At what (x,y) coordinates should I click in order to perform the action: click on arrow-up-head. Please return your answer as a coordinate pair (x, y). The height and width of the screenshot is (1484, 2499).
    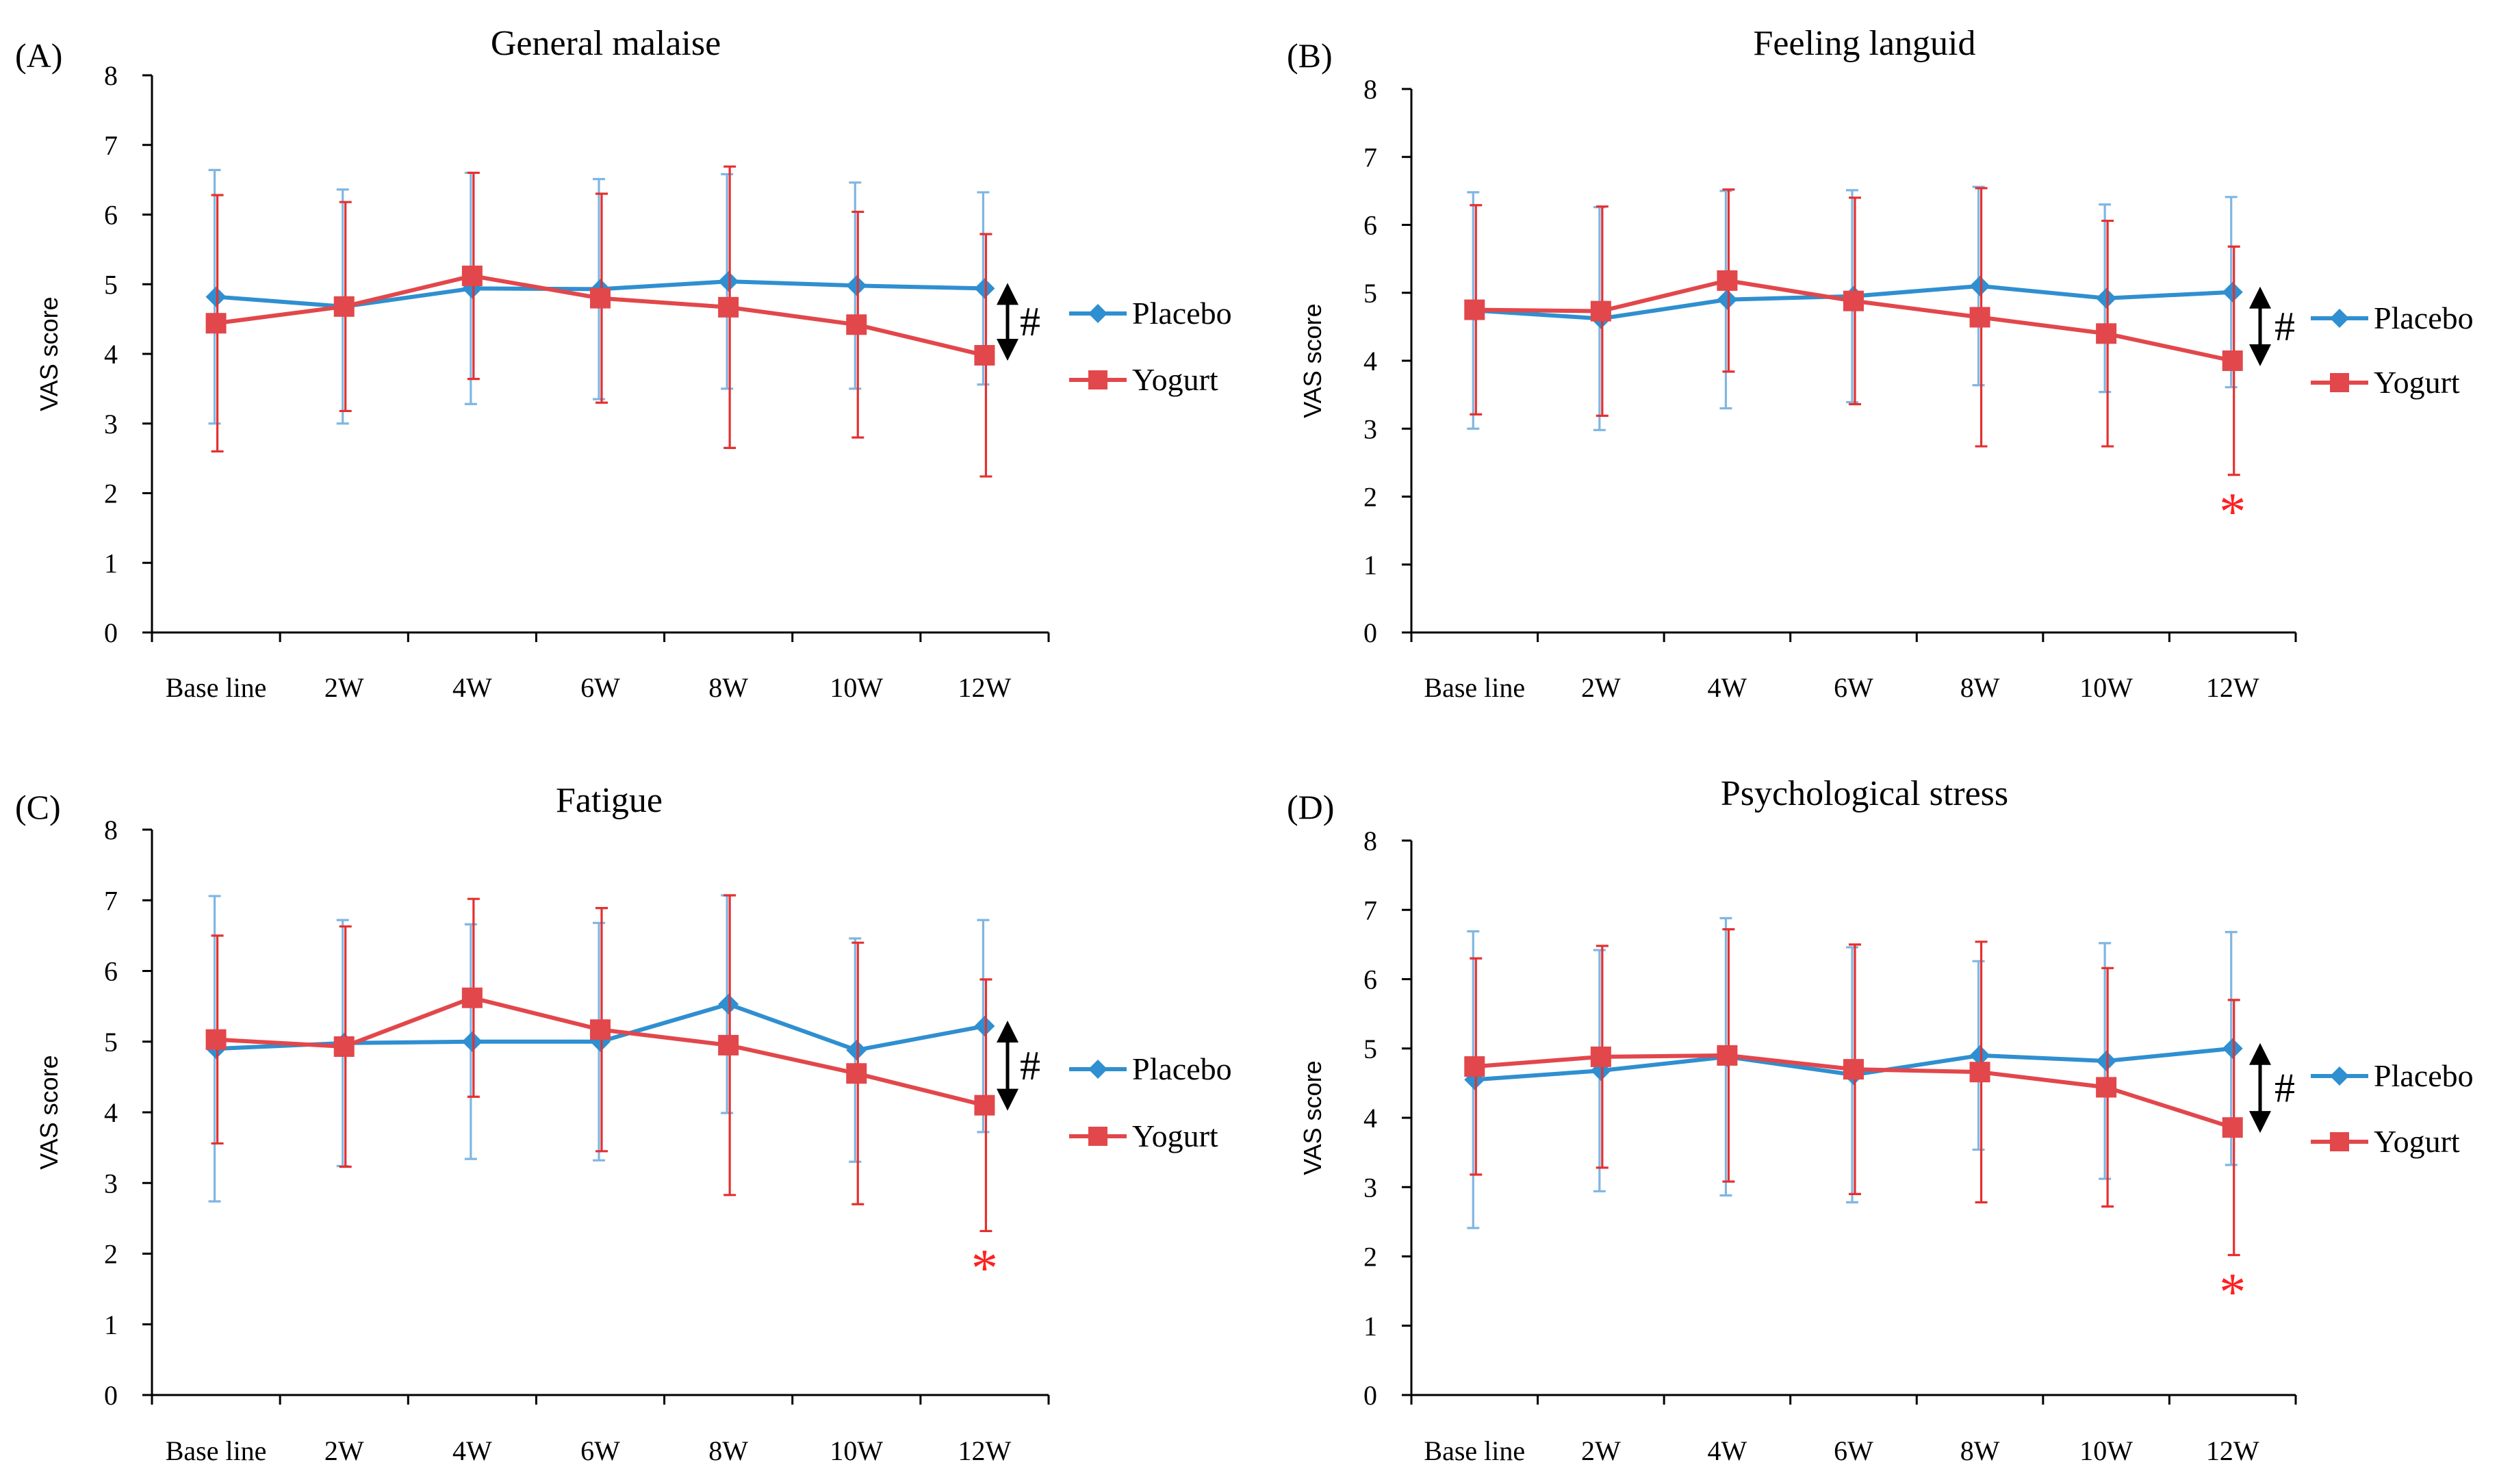
    Looking at the image, I should click on (2260, 1053).